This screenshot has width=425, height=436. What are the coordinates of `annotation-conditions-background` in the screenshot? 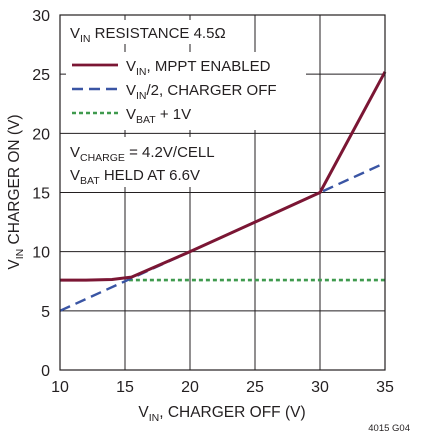 It's located at (148, 162).